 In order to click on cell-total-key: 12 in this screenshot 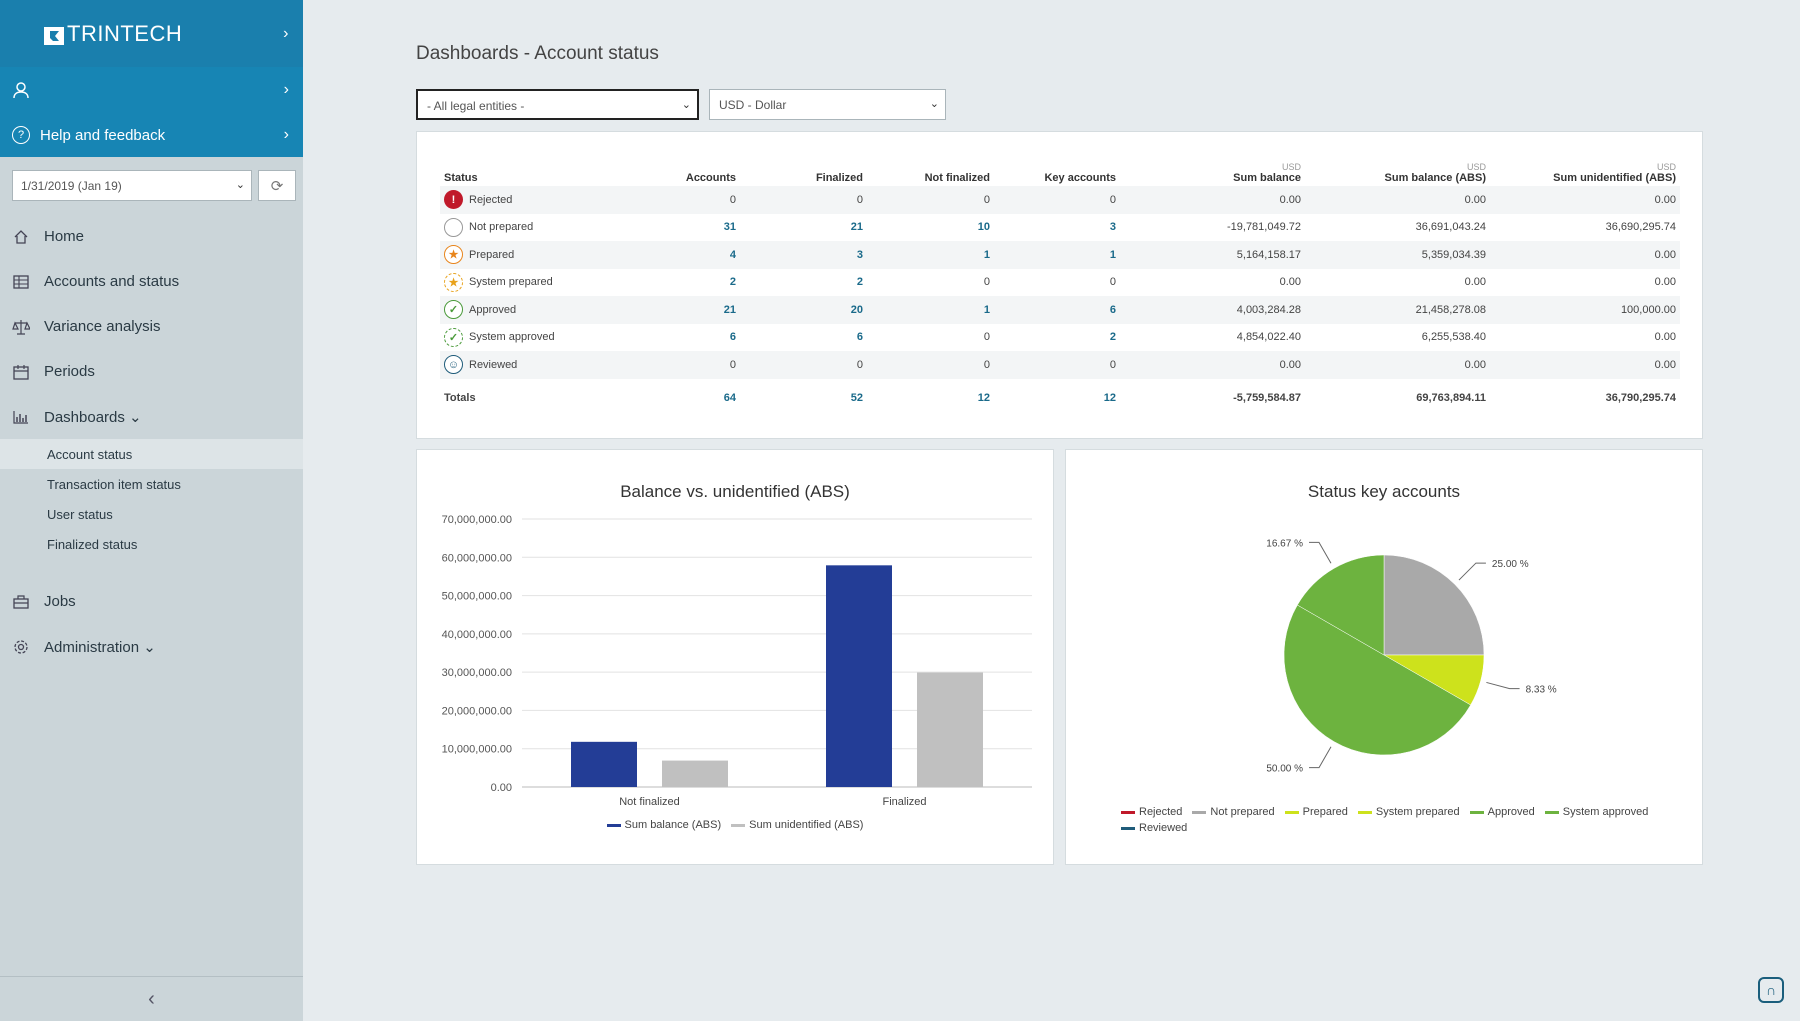, I will do `click(1109, 398)`.